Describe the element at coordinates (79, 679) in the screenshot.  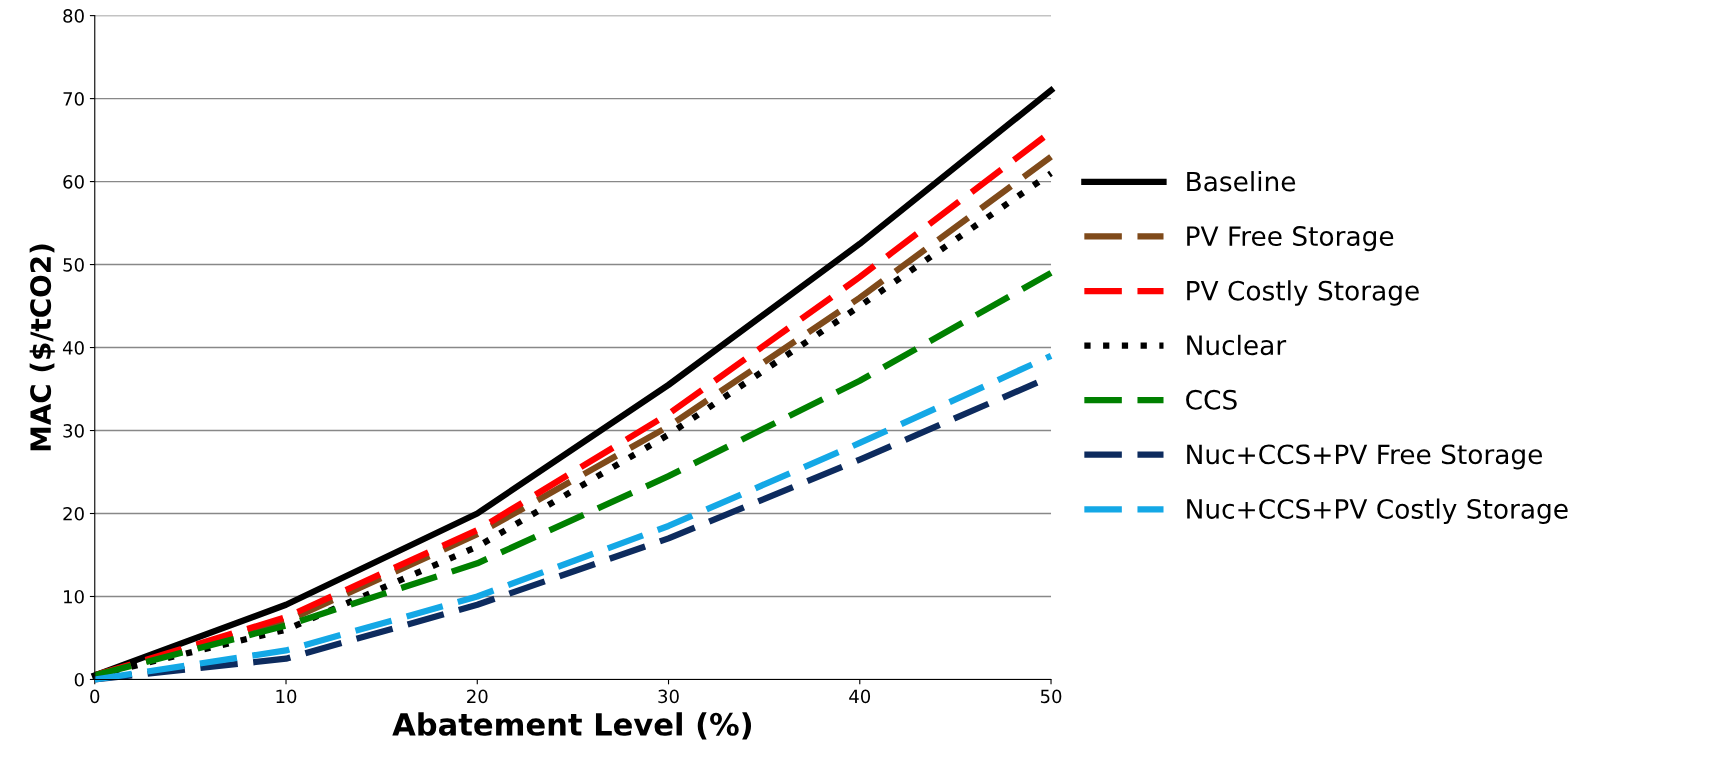
I see `y-tick-label: 0` at that location.